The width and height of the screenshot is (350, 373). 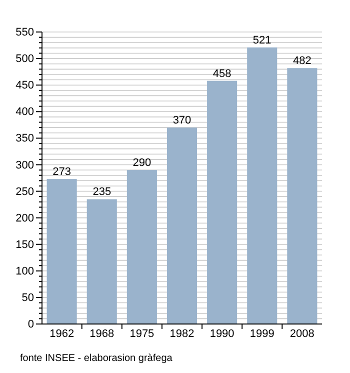 What do you see at coordinates (31, 324) in the screenshot?
I see `y-tick-label: 0` at bounding box center [31, 324].